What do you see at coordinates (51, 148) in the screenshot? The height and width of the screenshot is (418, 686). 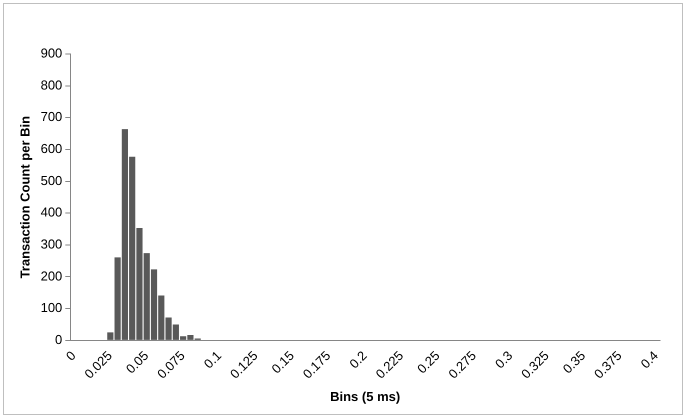 I see `y-tick-label: 600` at bounding box center [51, 148].